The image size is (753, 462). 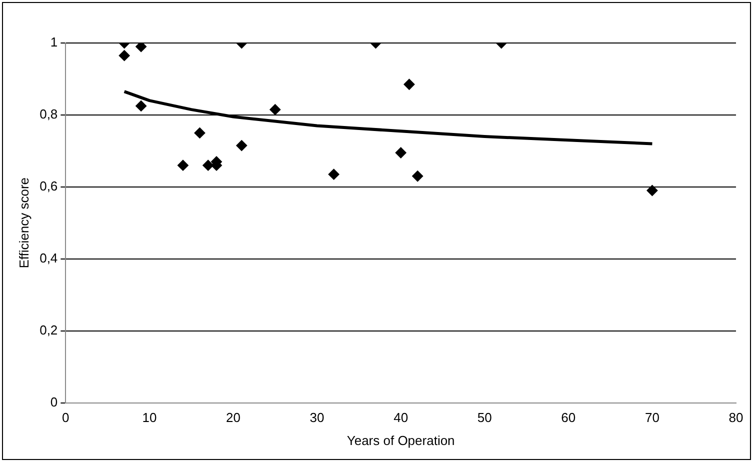 What do you see at coordinates (401, 418) in the screenshot?
I see `x-tick-label: 40` at bounding box center [401, 418].